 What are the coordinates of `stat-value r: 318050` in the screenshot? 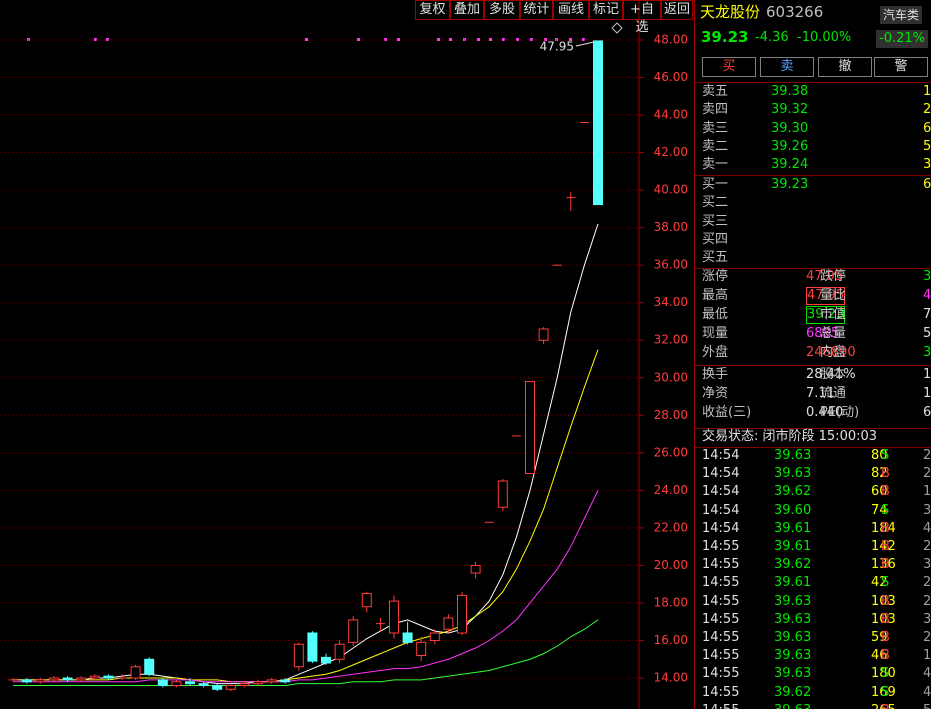 It's located at (927, 352).